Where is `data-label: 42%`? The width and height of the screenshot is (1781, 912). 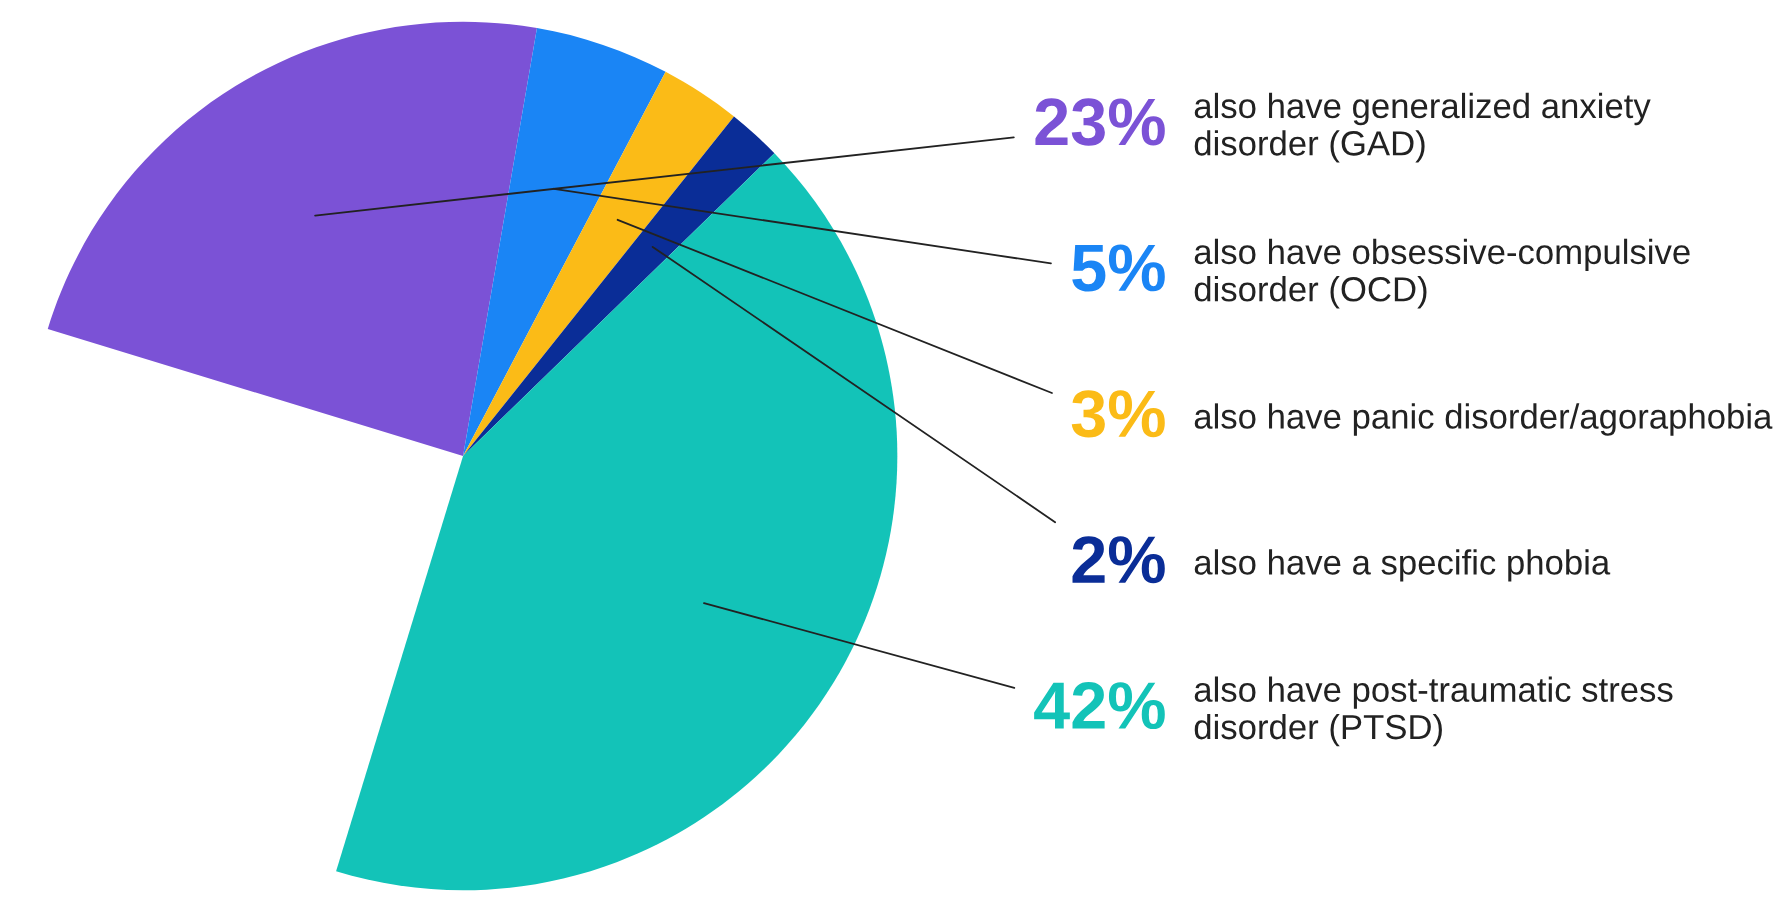 data-label: 42% is located at coordinates (1099, 706).